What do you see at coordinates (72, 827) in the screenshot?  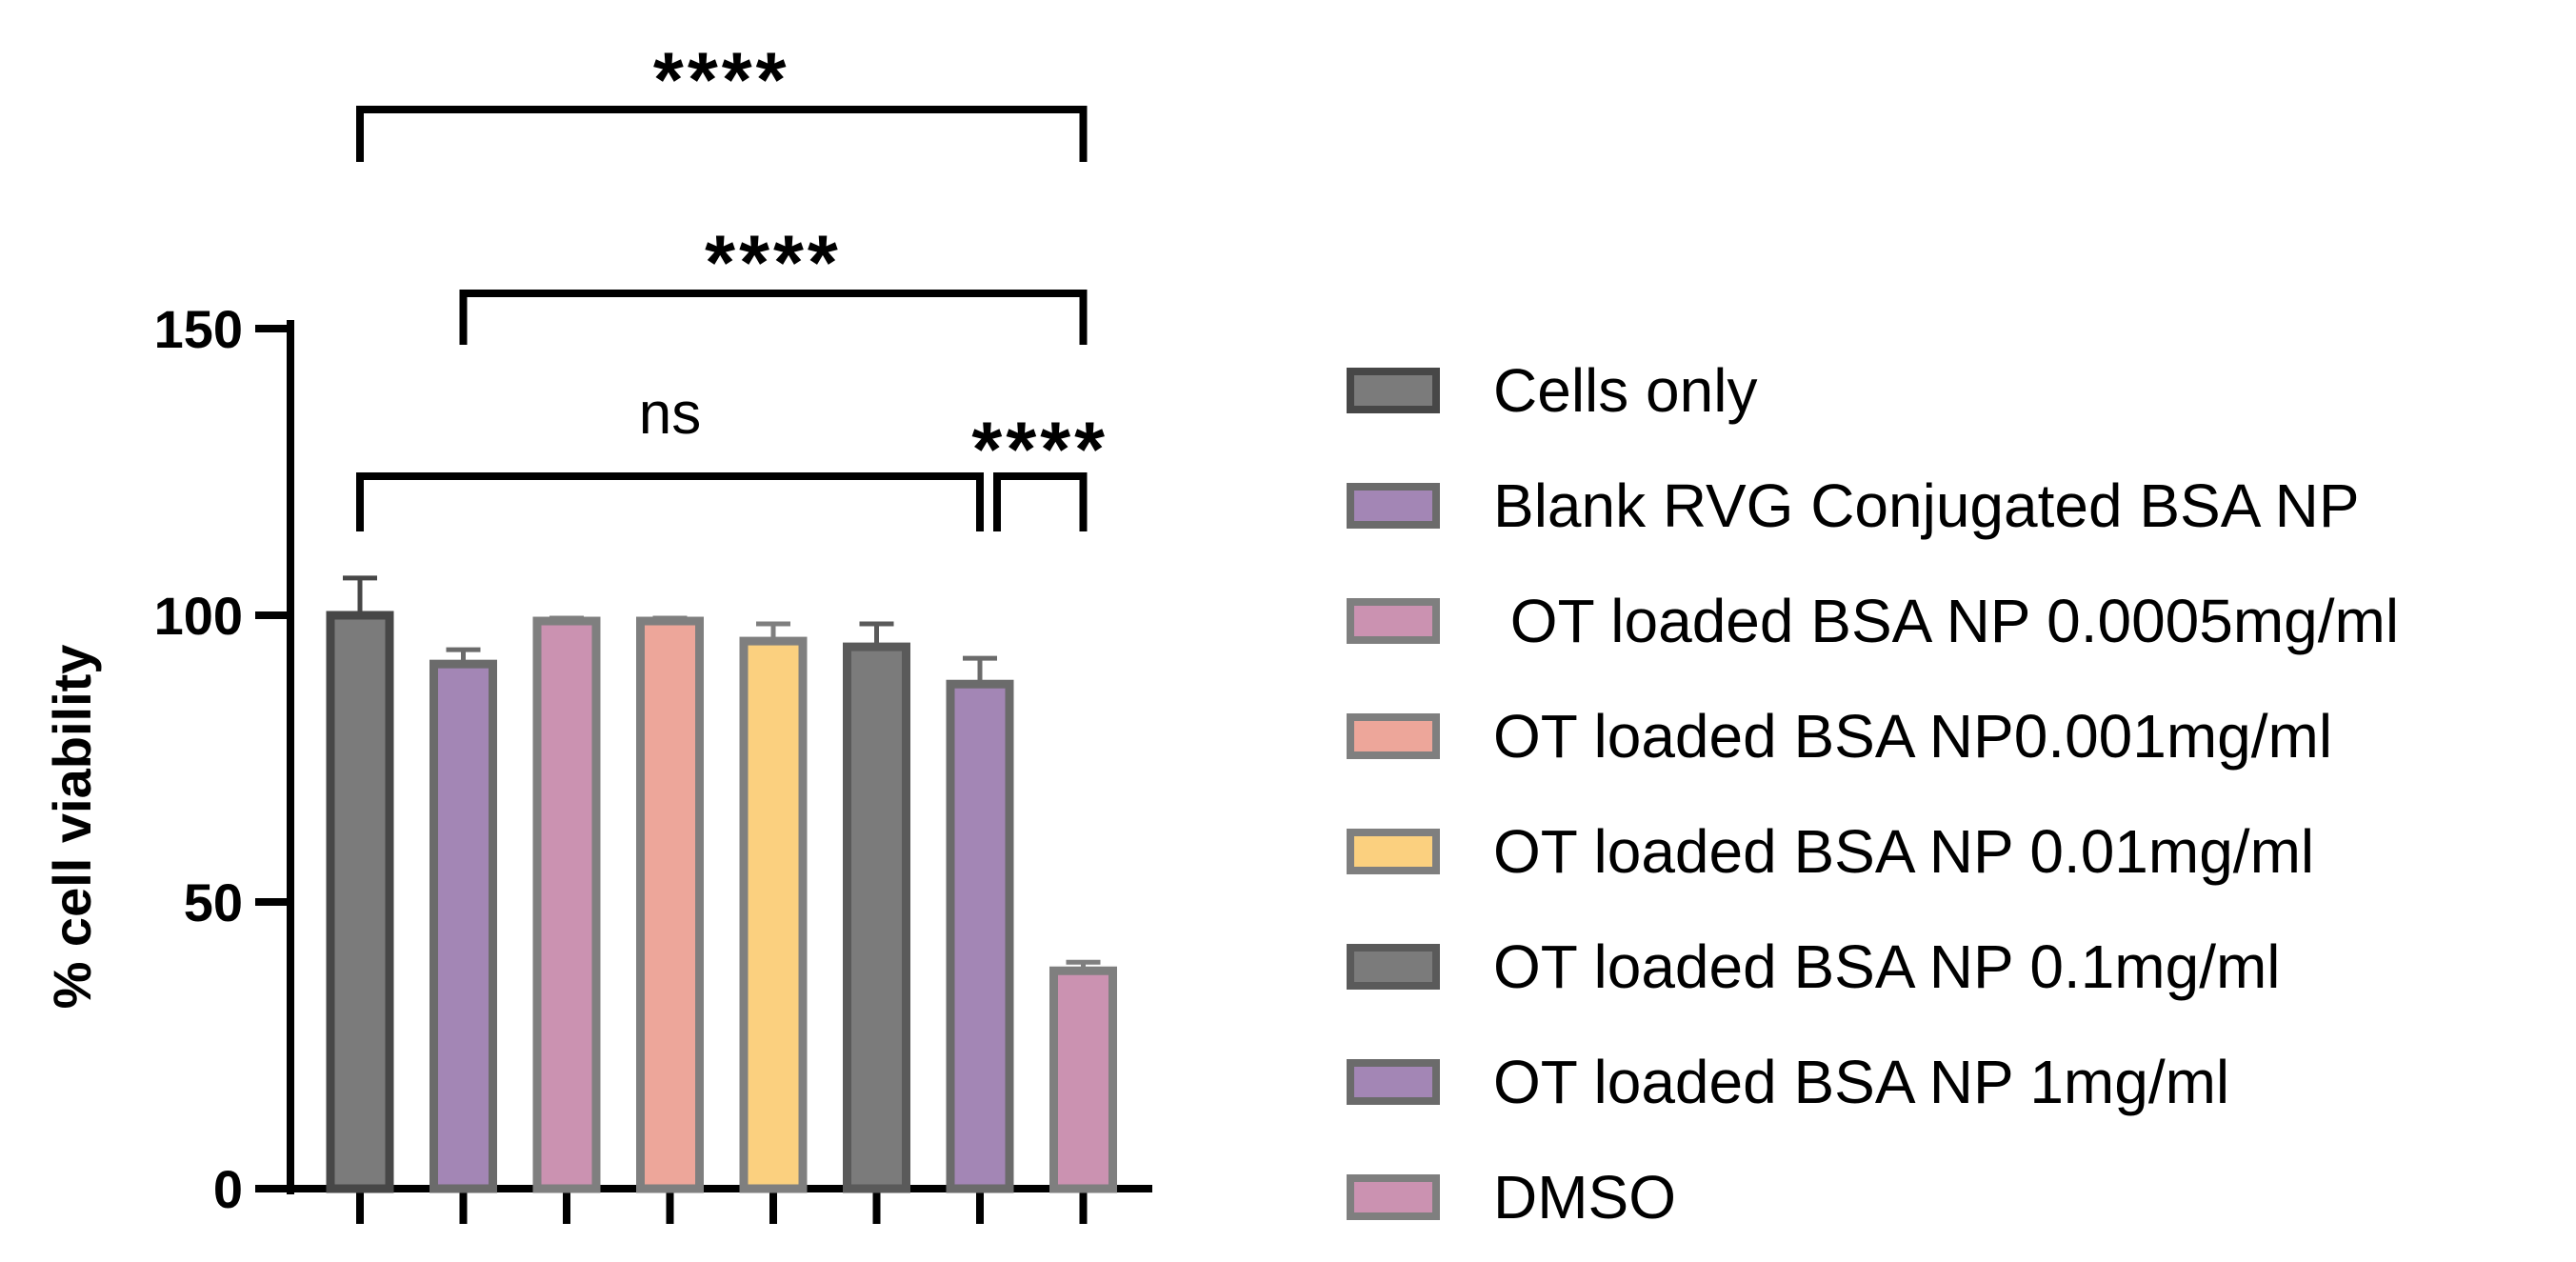 I see `y-axis-label: % cell viability` at bounding box center [72, 827].